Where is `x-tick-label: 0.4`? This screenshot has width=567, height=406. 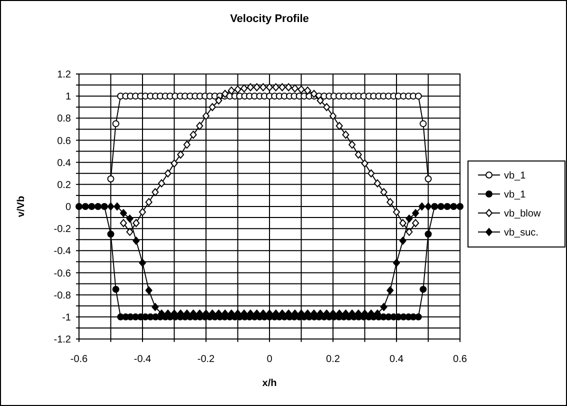
x-tick-label: 0.4 is located at coordinates (397, 359).